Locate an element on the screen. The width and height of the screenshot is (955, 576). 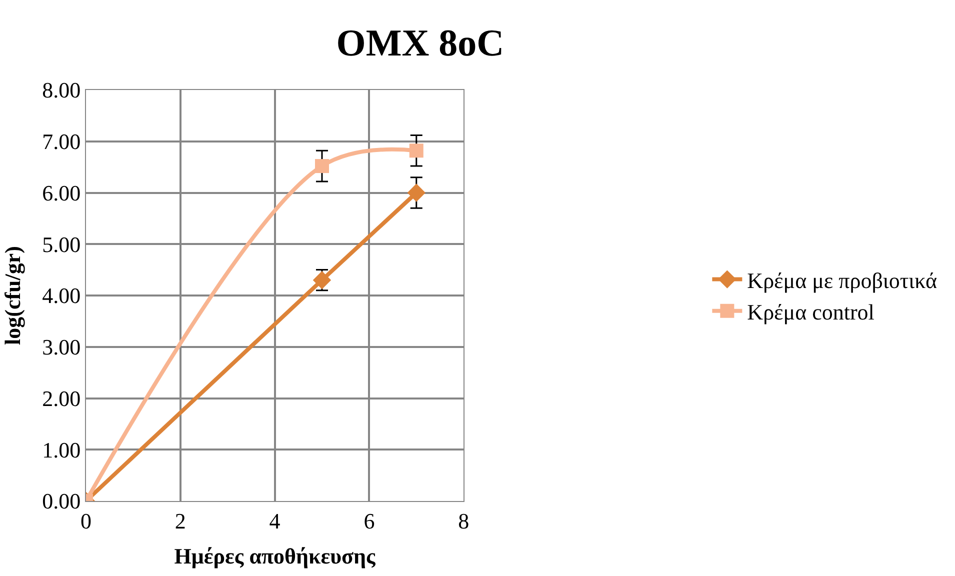
x-axis-title: Ημέρες αποθήκευσης is located at coordinates (275, 555).